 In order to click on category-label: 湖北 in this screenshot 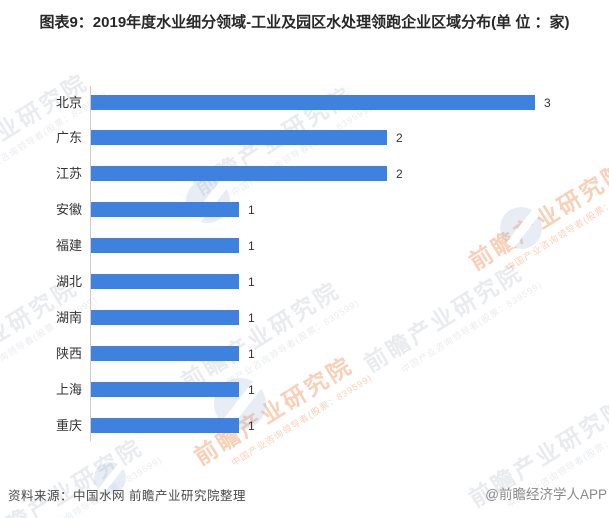, I will do `click(68, 281)`.